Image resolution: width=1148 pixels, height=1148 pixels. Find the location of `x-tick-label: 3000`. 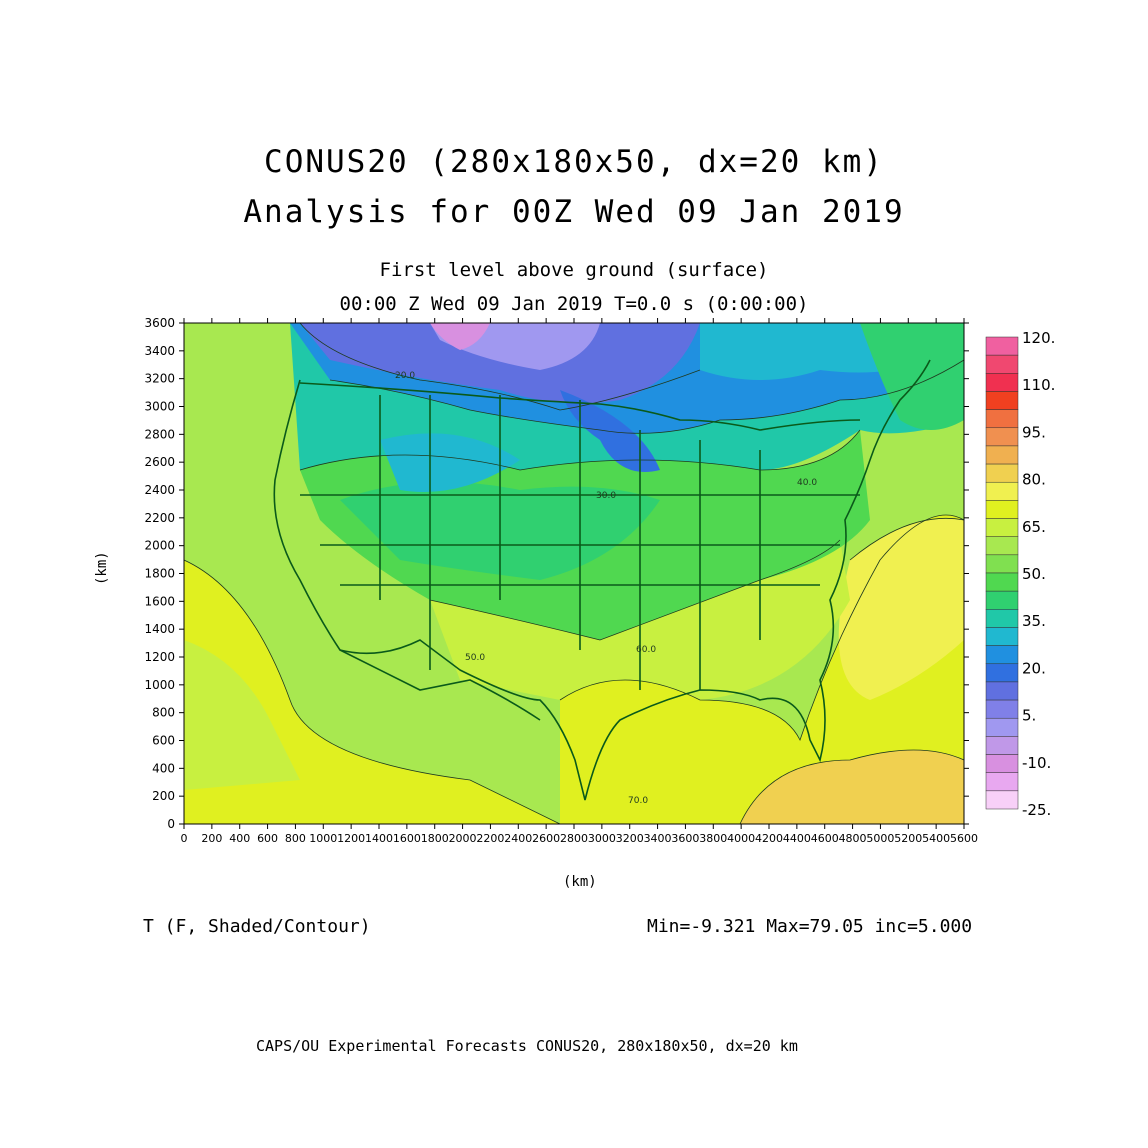

x-tick-label: 3000 is located at coordinates (602, 838).